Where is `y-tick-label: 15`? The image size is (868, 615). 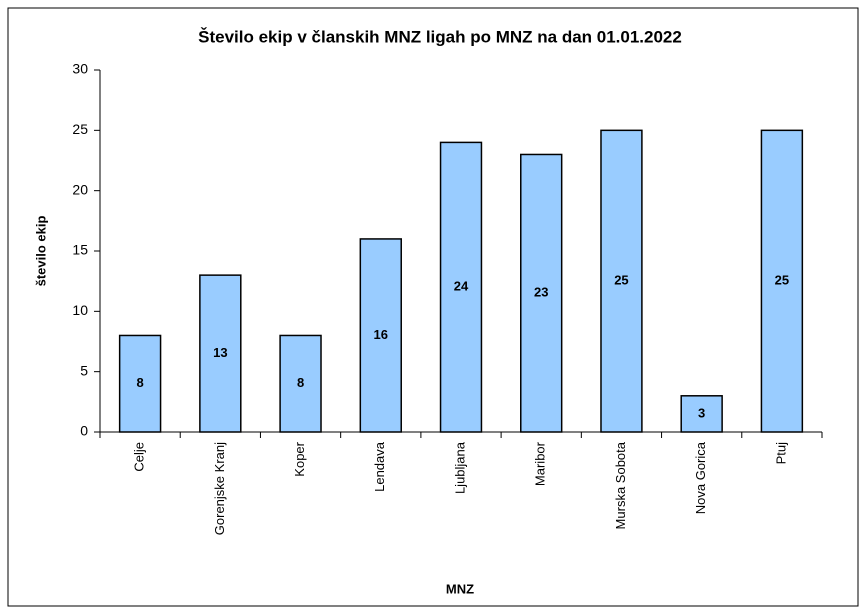 y-tick-label: 15 is located at coordinates (80, 250).